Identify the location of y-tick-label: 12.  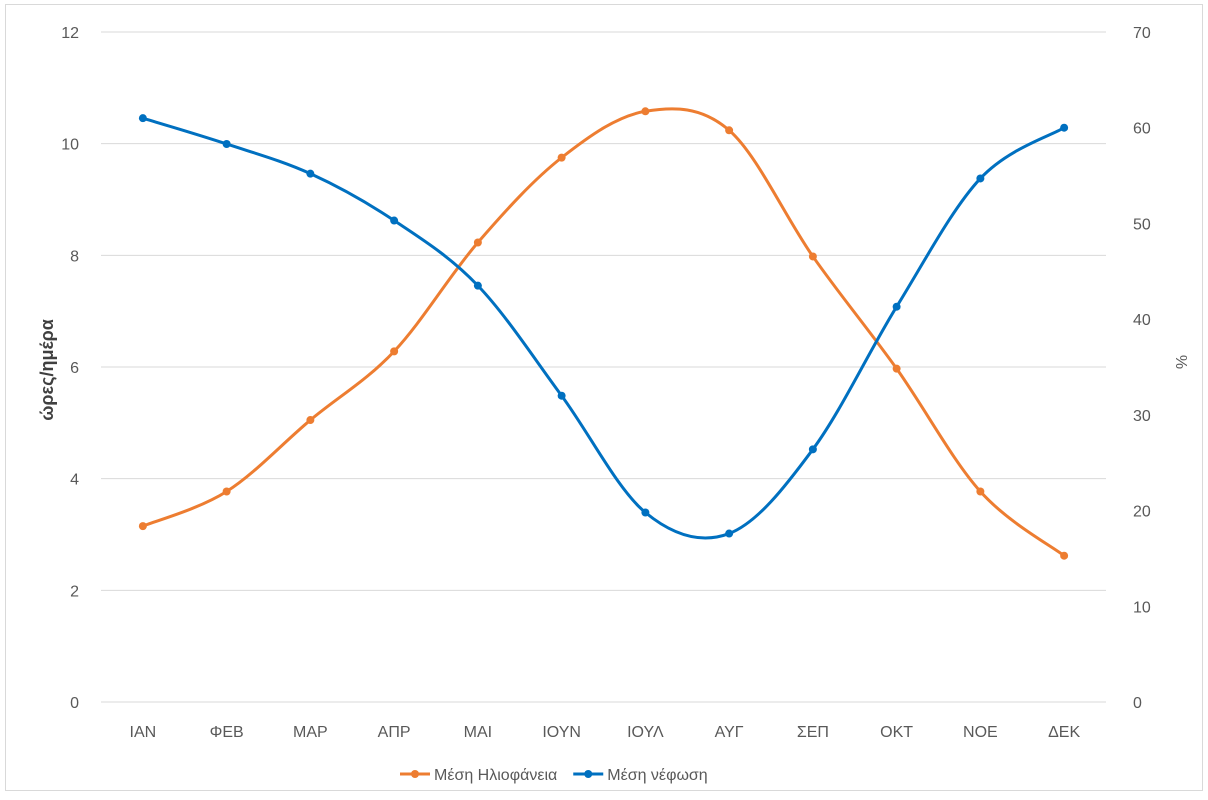
(70, 33).